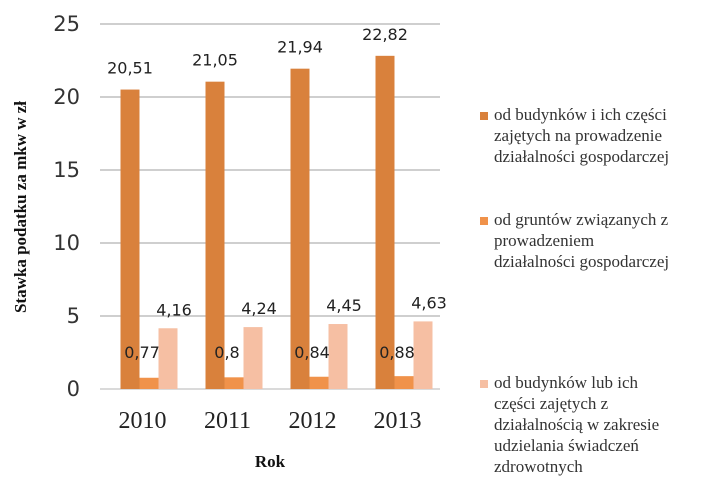  What do you see at coordinates (168, 358) in the screenshot?
I see `bar-series-3-2010` at bounding box center [168, 358].